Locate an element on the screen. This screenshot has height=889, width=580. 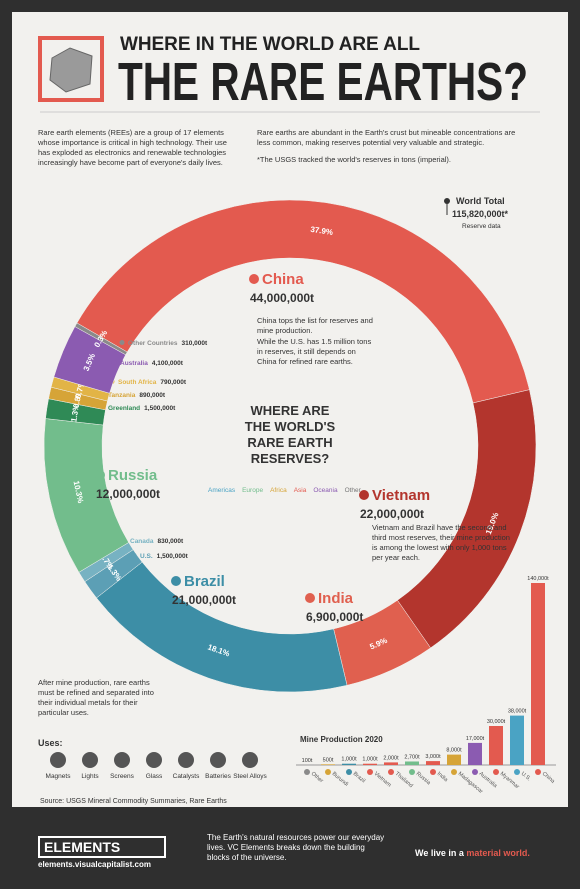
country-label: Tanzania is located at coordinates (122, 395).